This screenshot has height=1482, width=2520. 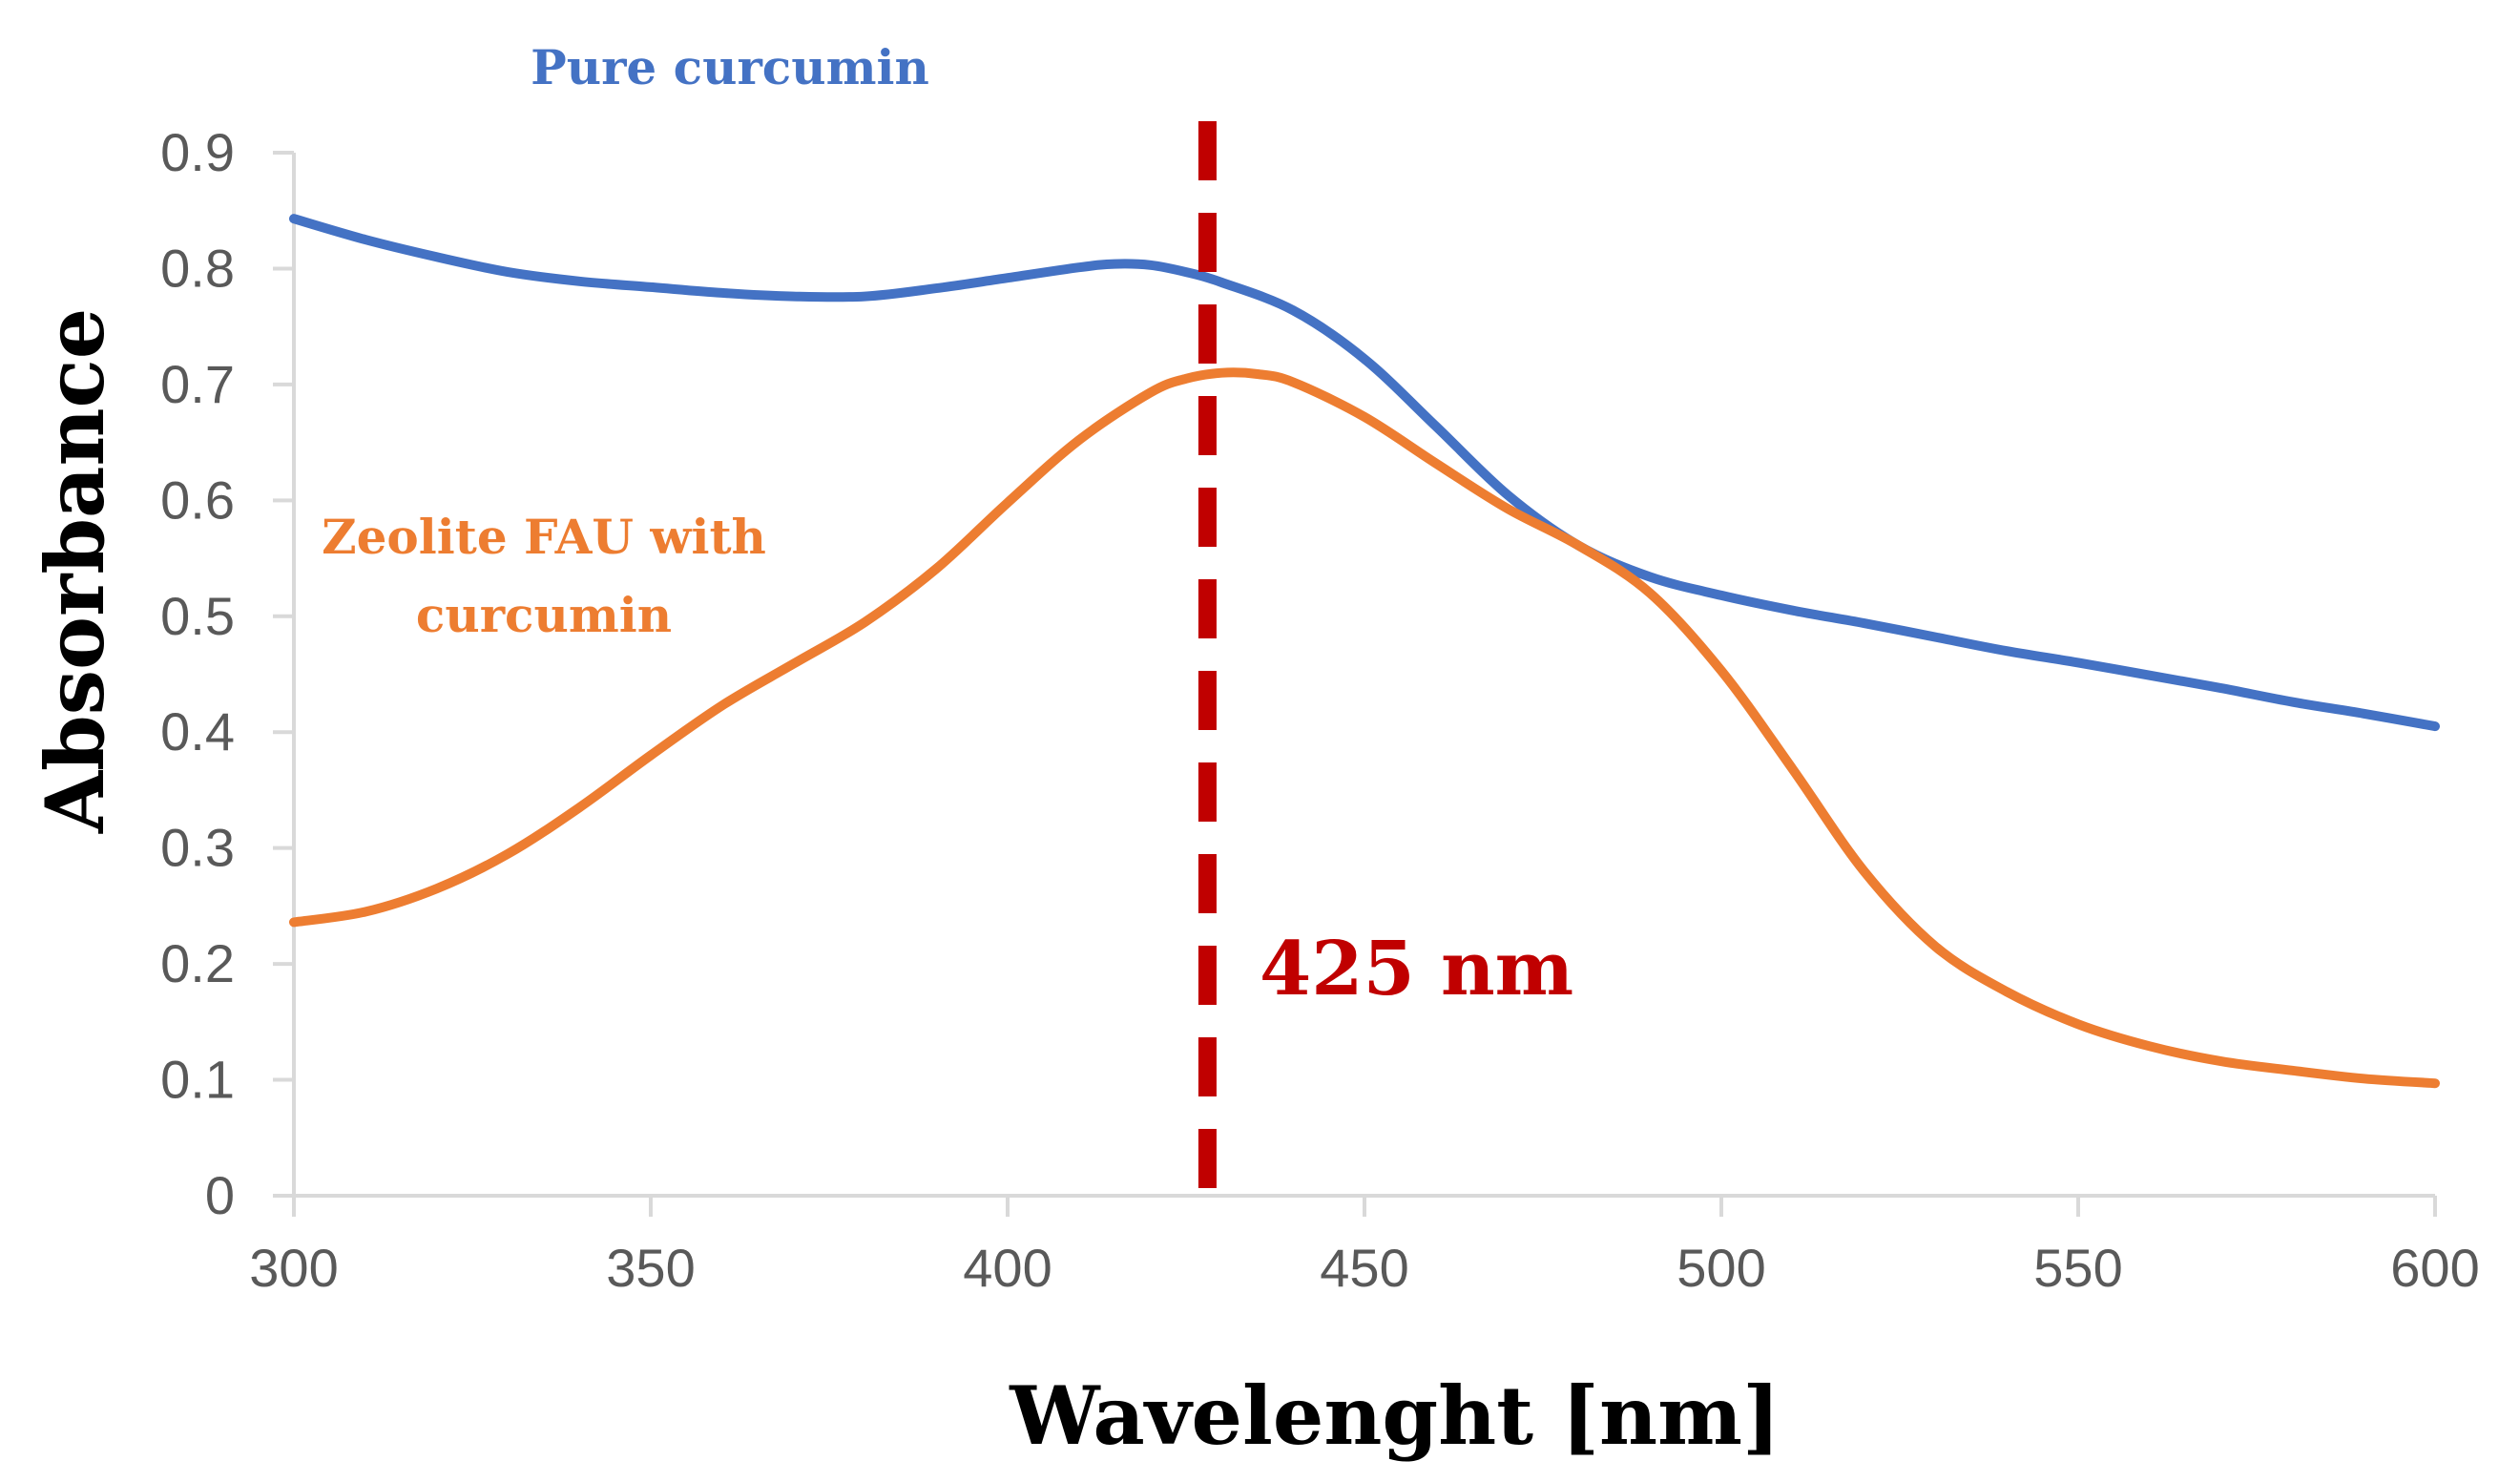 What do you see at coordinates (198, 963) in the screenshot?
I see `y-tick-label: 0.2` at bounding box center [198, 963].